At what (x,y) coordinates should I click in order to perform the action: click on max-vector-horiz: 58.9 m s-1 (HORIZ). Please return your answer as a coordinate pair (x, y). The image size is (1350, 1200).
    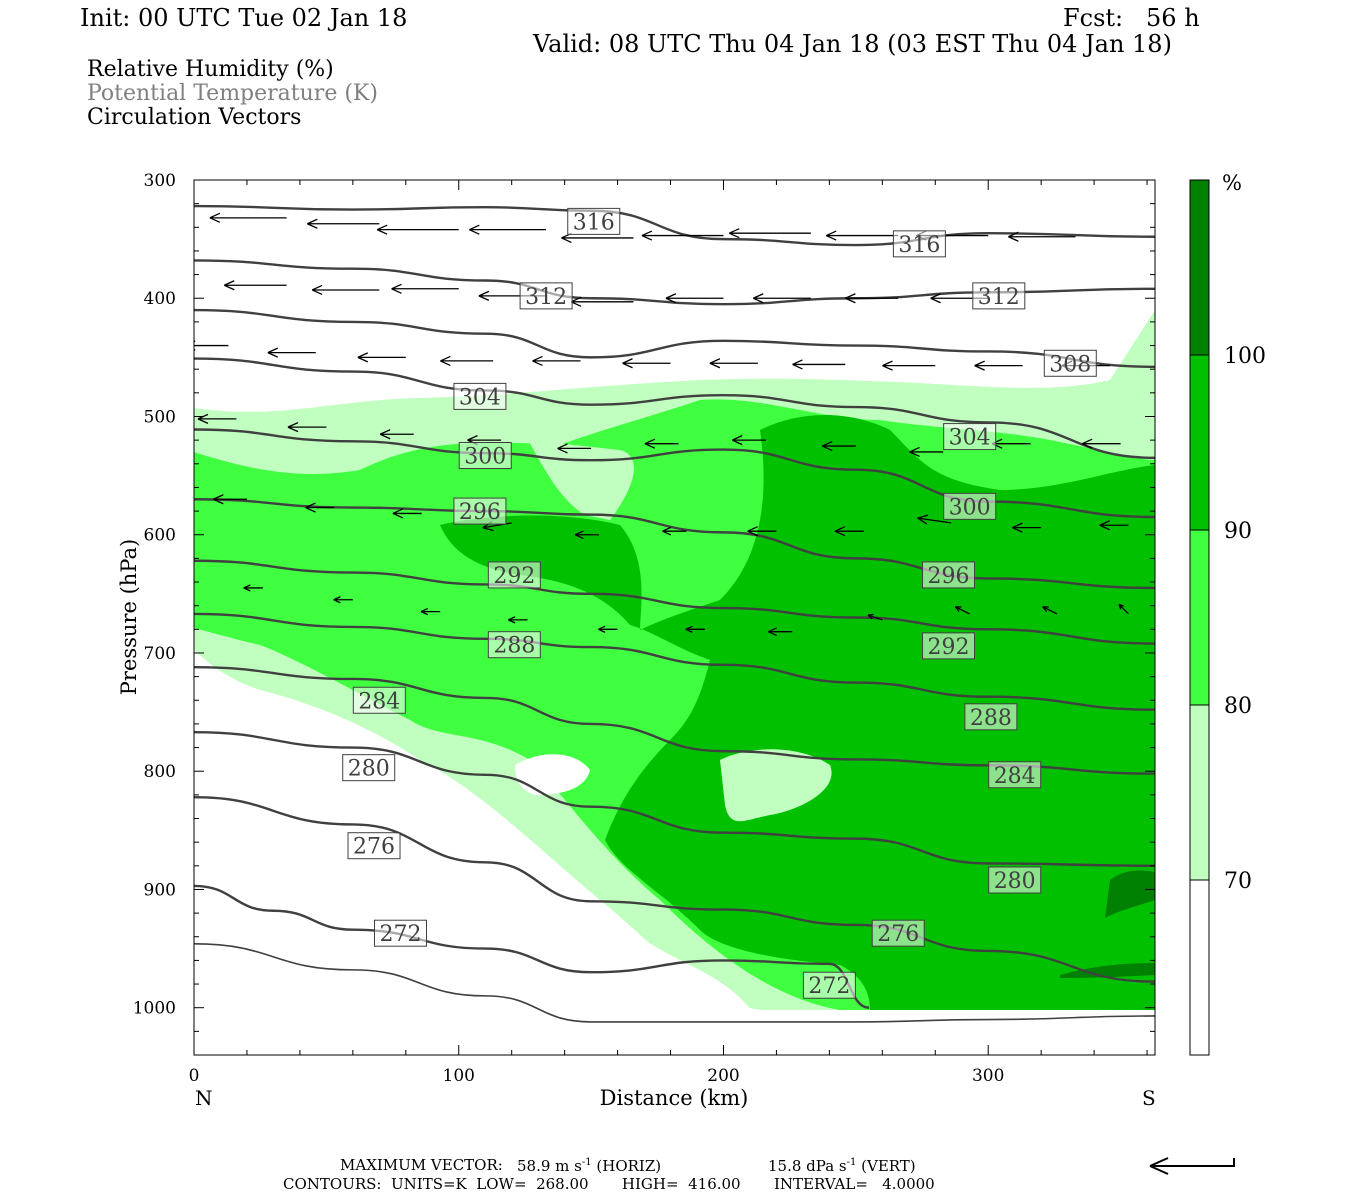
    Looking at the image, I should click on (589, 1166).